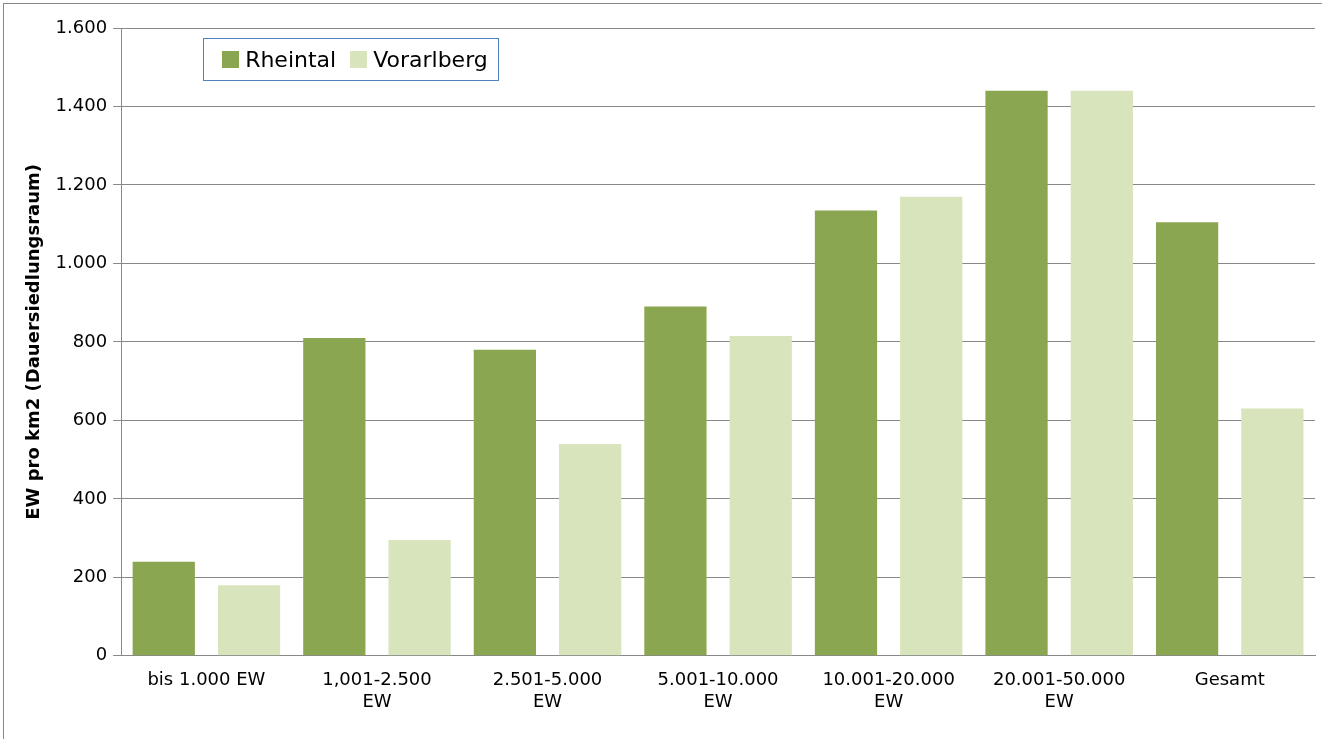  Describe the element at coordinates (888, 689) in the screenshot. I see `x-tick-label: 10.001-20.000 EW` at that location.